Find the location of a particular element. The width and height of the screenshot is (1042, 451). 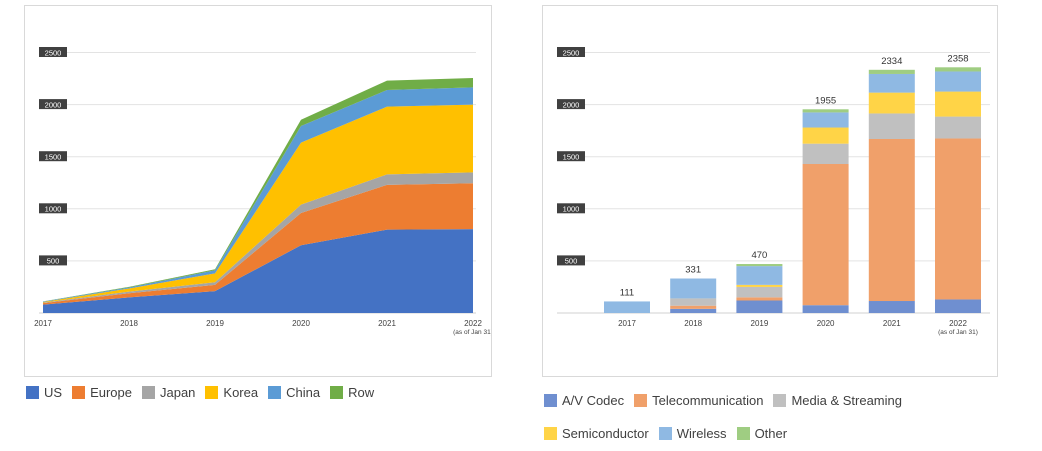

bar-chart-xtick-label: 2018 is located at coordinates (693, 323).